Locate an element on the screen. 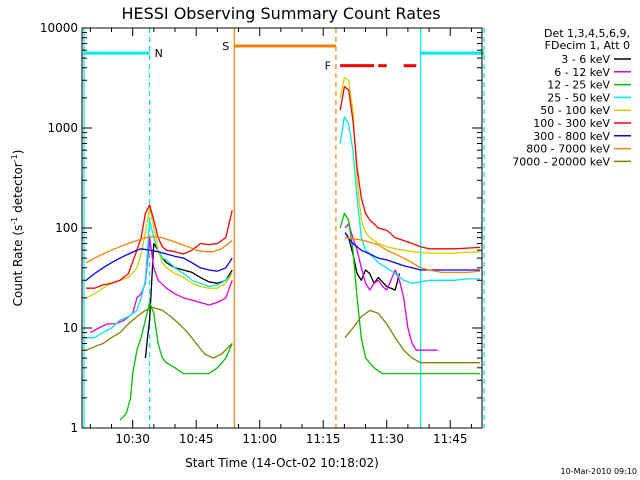 This screenshot has height=480, width=640. footer-date: 10-Mar-2010 09:10 is located at coordinates (599, 471).